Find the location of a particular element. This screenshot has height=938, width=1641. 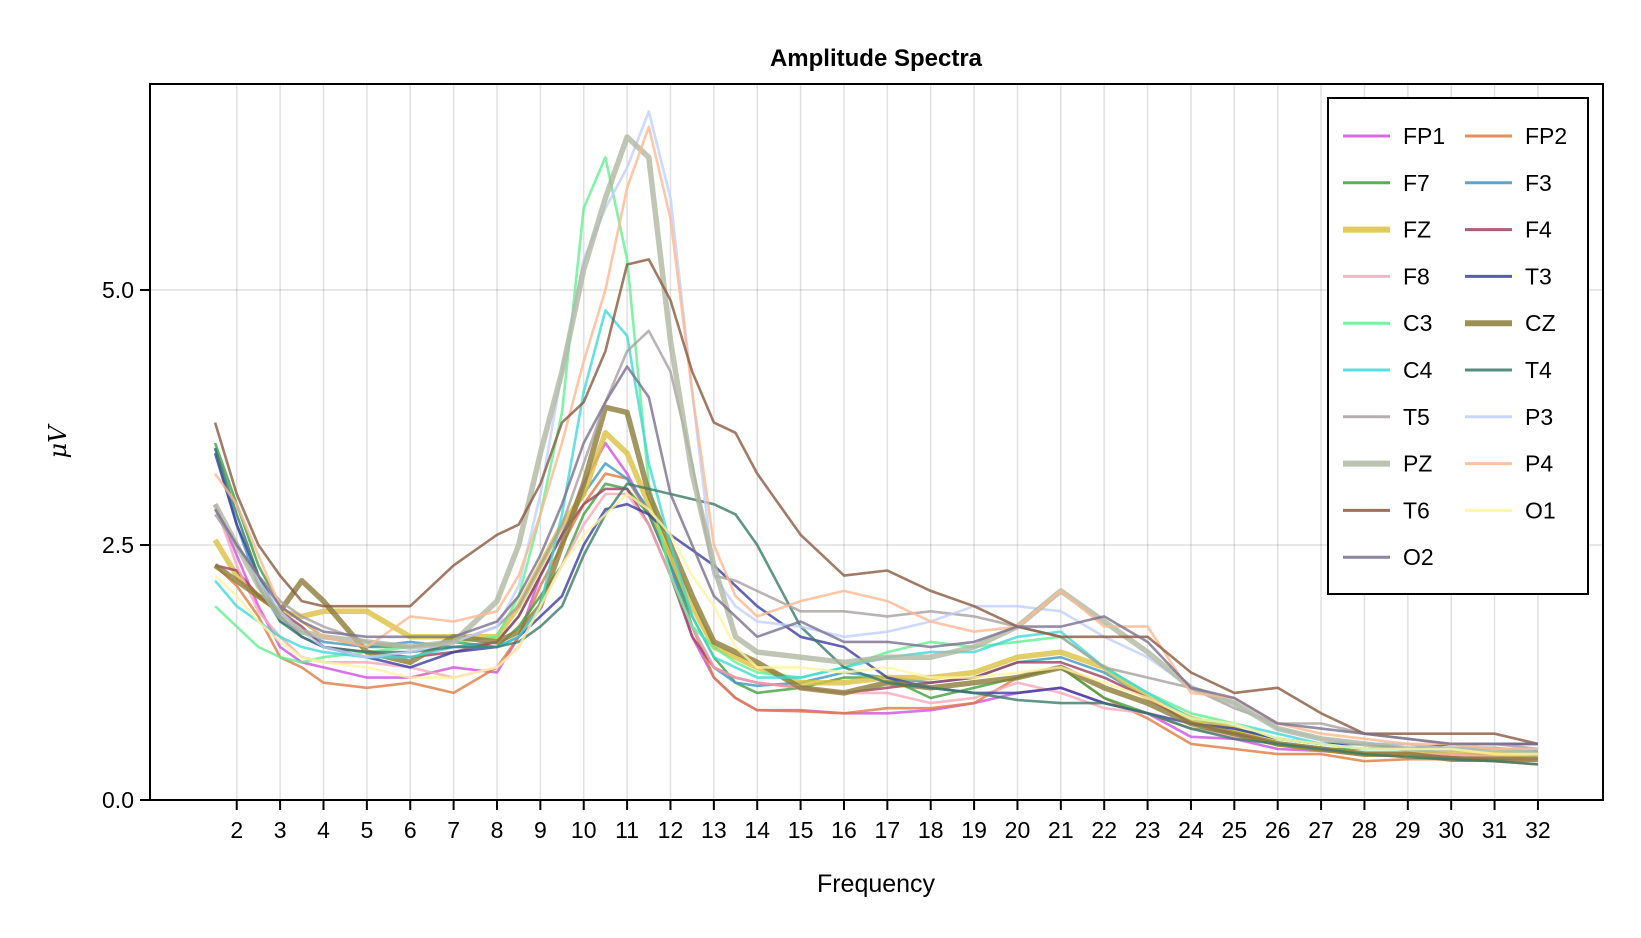

legend-label-c3: C3 is located at coordinates (1417, 323).